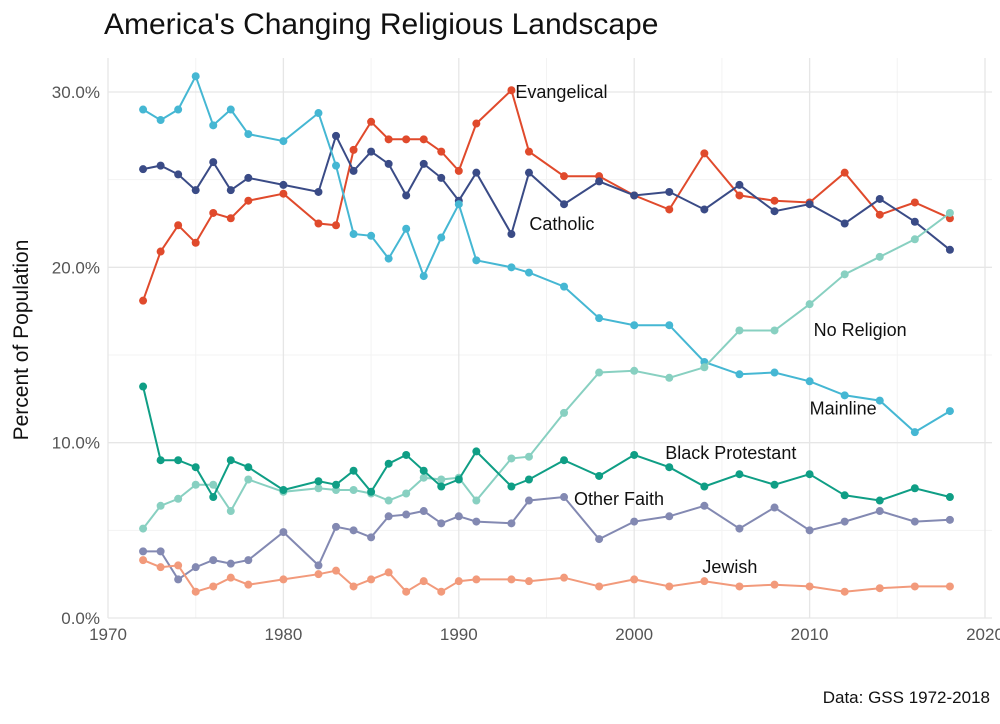 The width and height of the screenshot is (1000, 724). What do you see at coordinates (381, 24) in the screenshot?
I see `chart-title: America's Changing Religious Landscape` at bounding box center [381, 24].